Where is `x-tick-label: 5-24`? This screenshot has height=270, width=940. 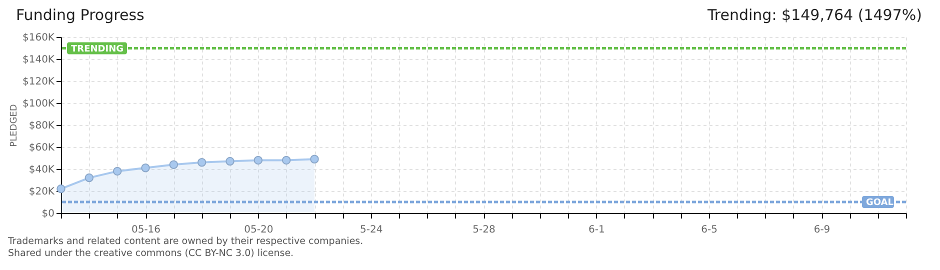 x-tick-label: 5-24 is located at coordinates (371, 230).